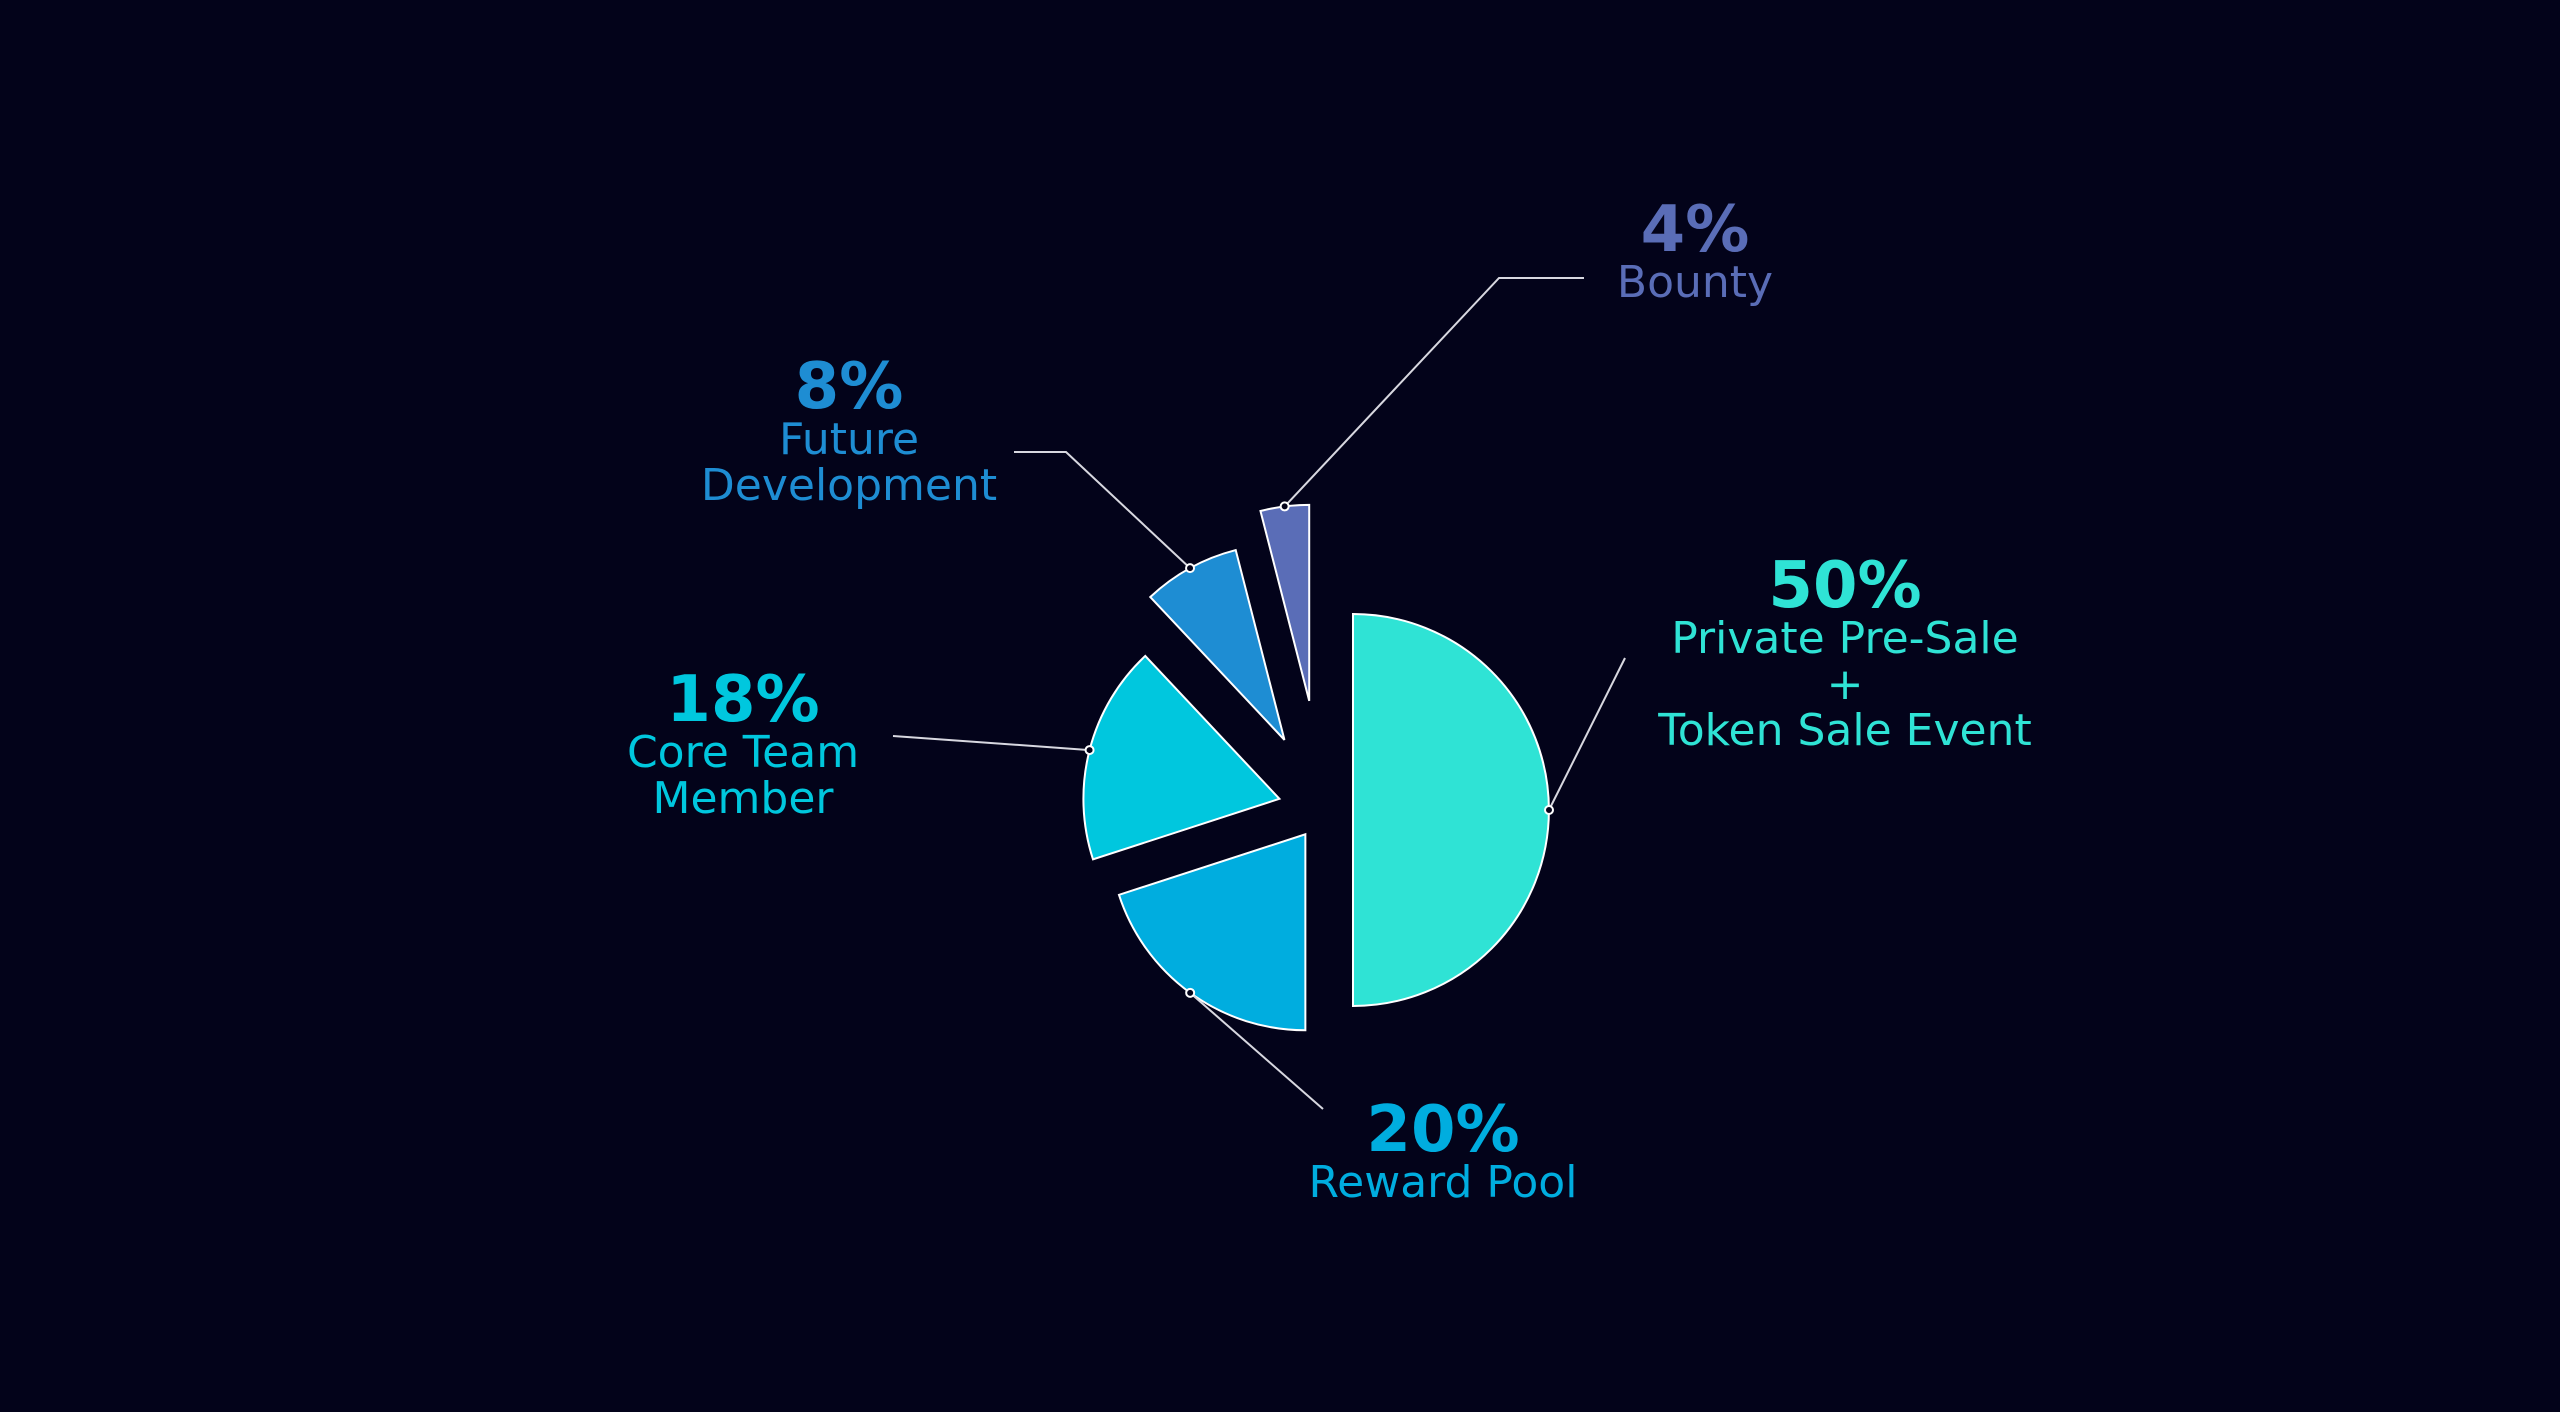  Describe the element at coordinates (1443, 1130) in the screenshot. I see `value-label: 20%` at that location.